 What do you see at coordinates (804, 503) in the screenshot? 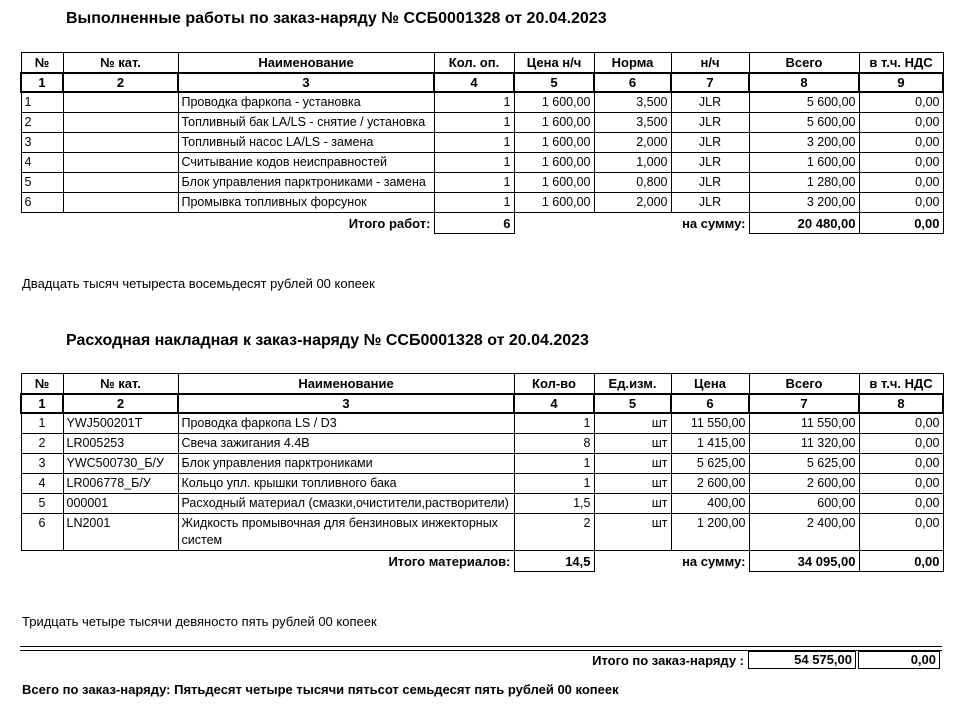
I see `table-cell: 600,00` at bounding box center [804, 503].